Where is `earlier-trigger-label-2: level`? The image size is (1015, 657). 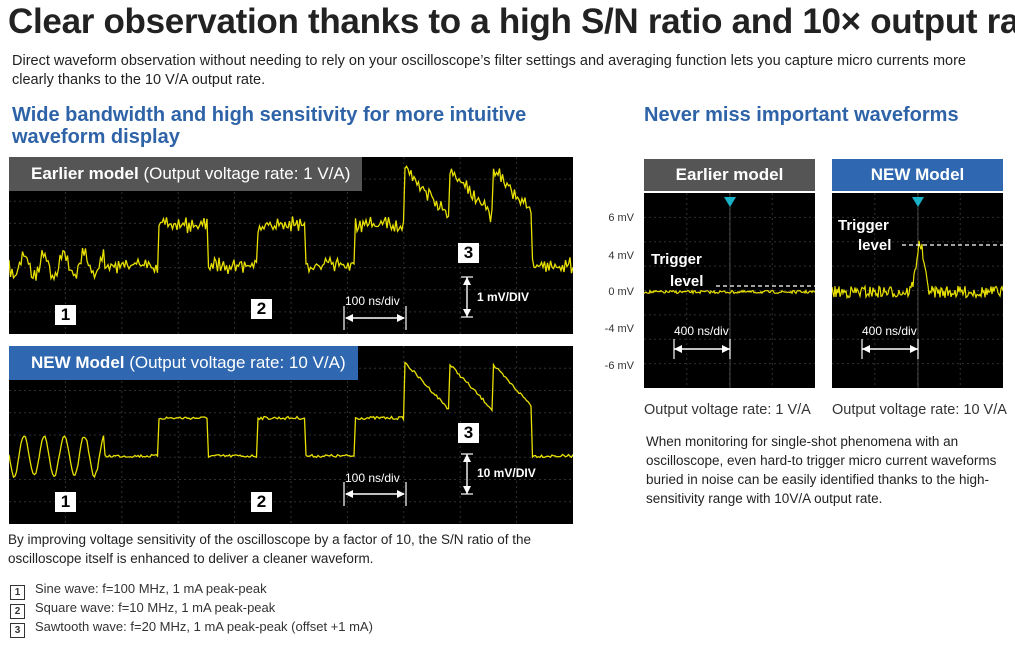
earlier-trigger-label-2: level is located at coordinates (687, 281).